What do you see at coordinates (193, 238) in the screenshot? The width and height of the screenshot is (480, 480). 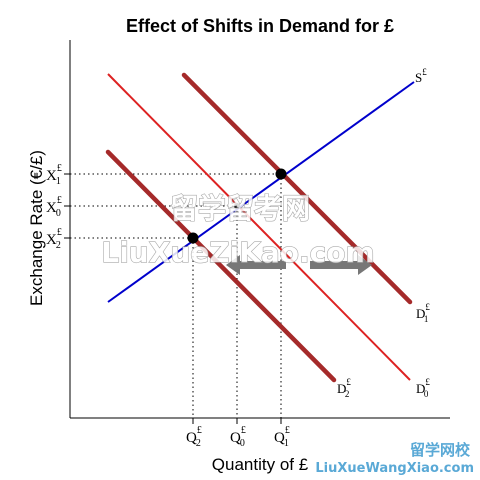 I see `equilibrium-point-e2` at bounding box center [193, 238].